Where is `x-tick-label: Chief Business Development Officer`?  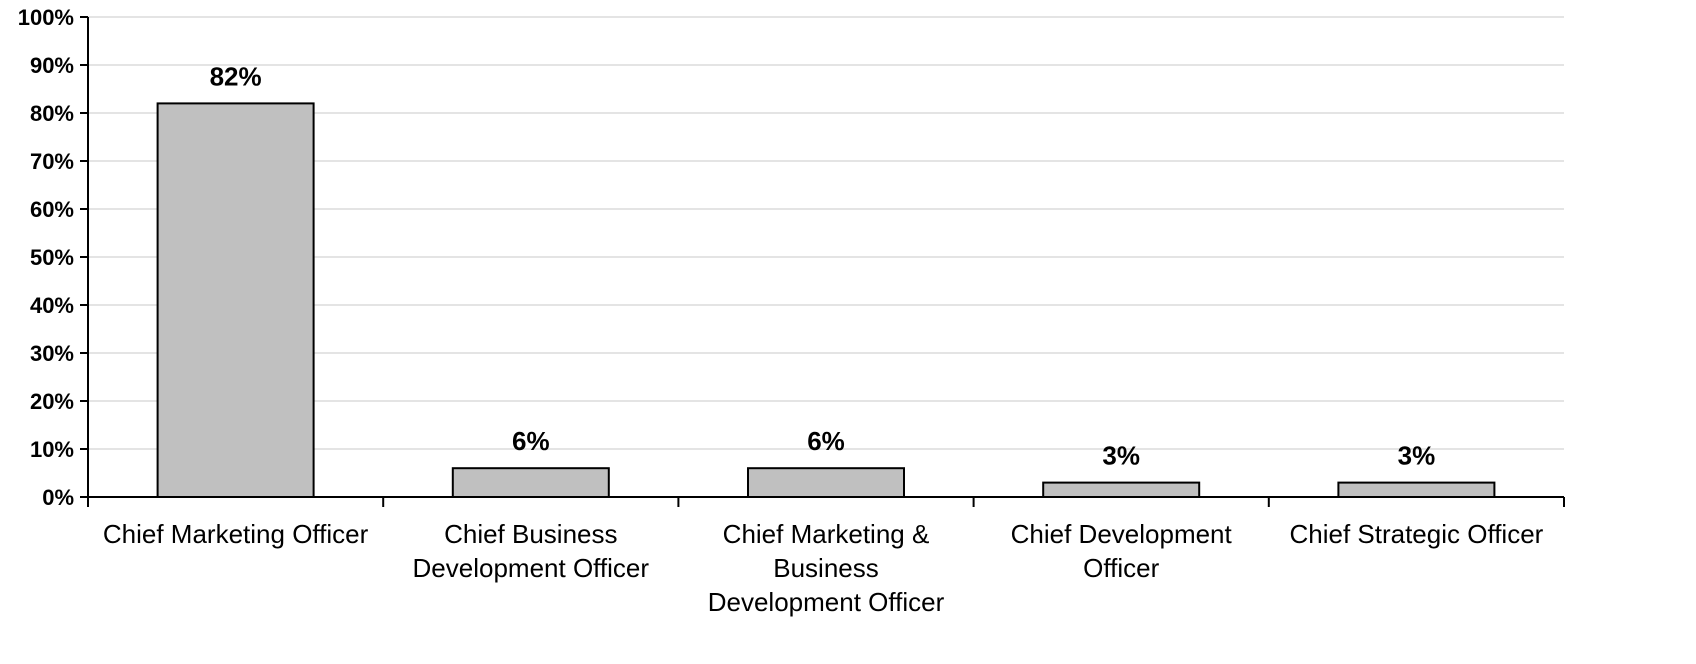
x-tick-label: Chief Business Development Officer is located at coordinates (531, 551).